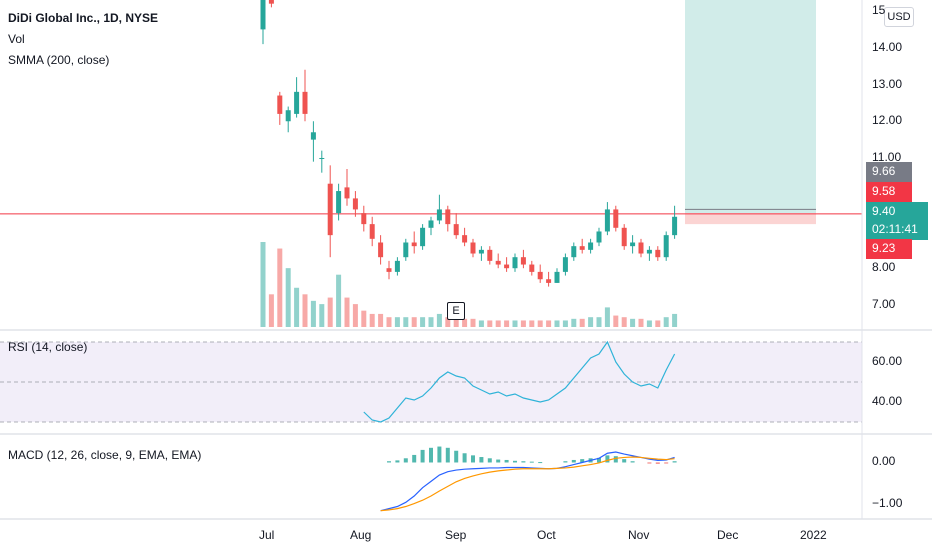  I want to click on price-tick-label: 7.00, so click(884, 303).